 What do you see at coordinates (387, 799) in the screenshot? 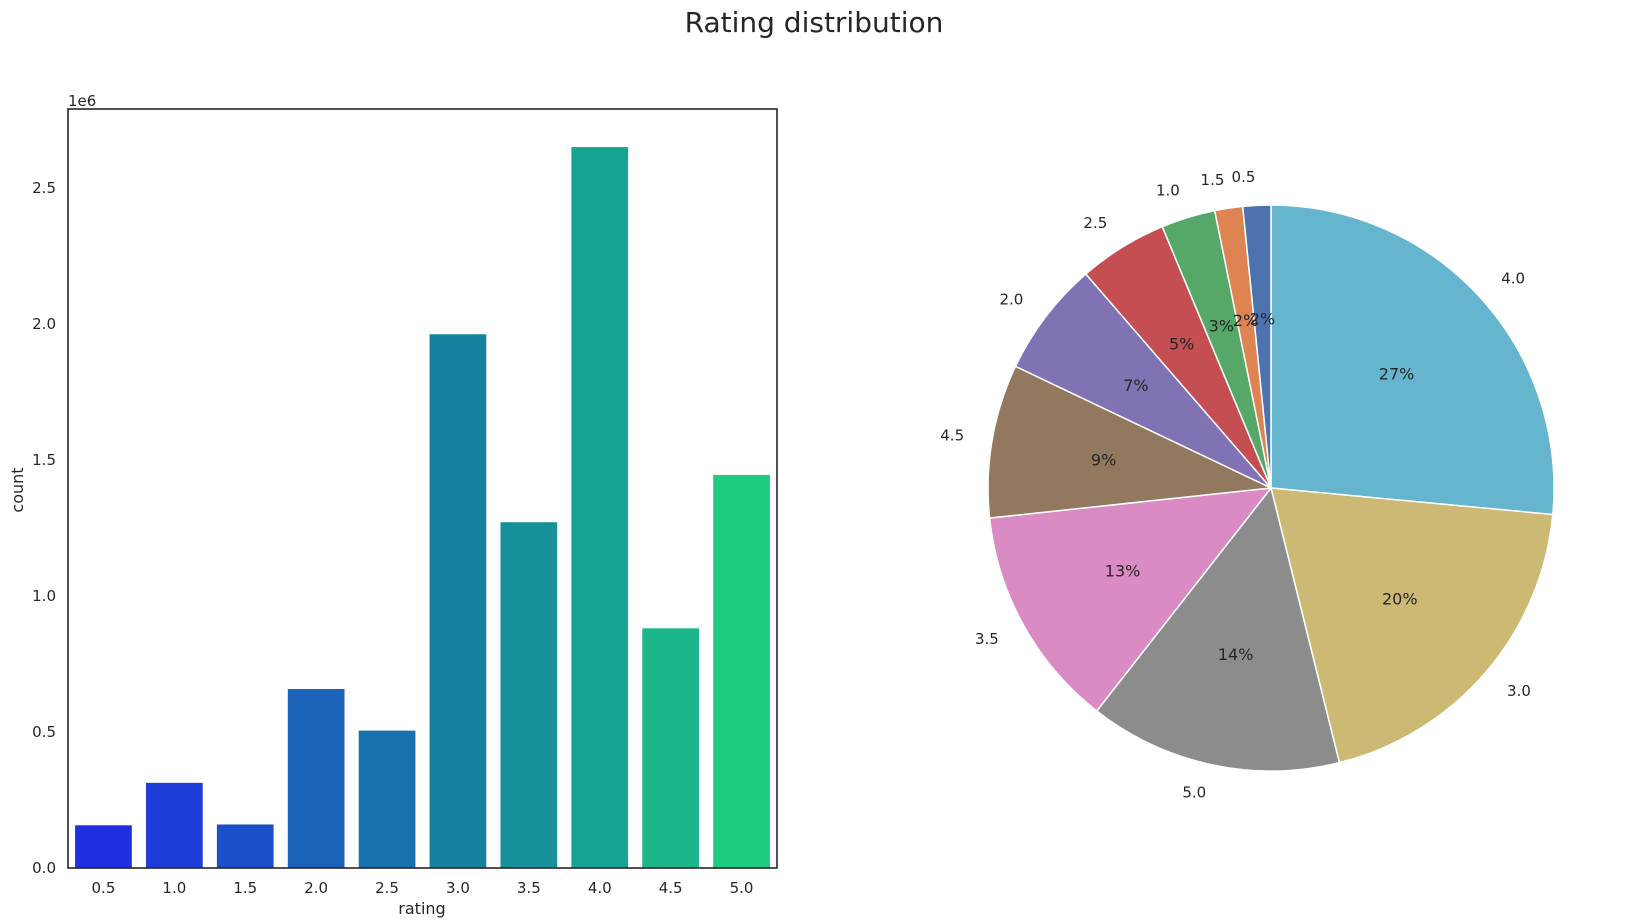
I see `bar-2.5` at bounding box center [387, 799].